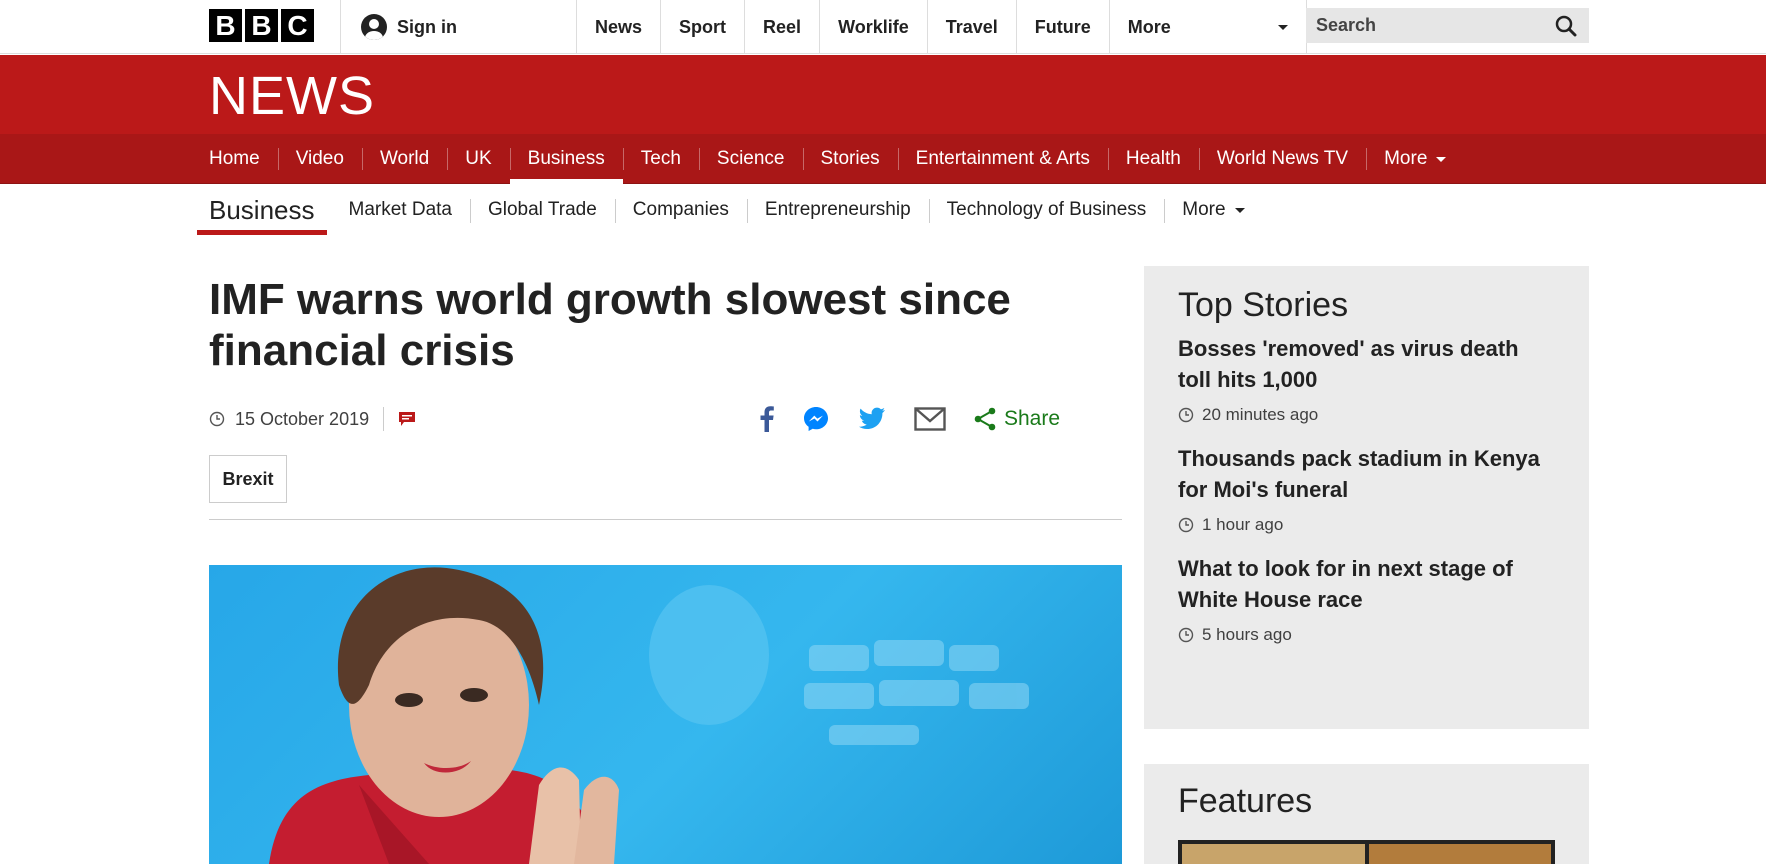 The image size is (1766, 864). I want to click on top-nav-worklife: Worklife, so click(873, 27).